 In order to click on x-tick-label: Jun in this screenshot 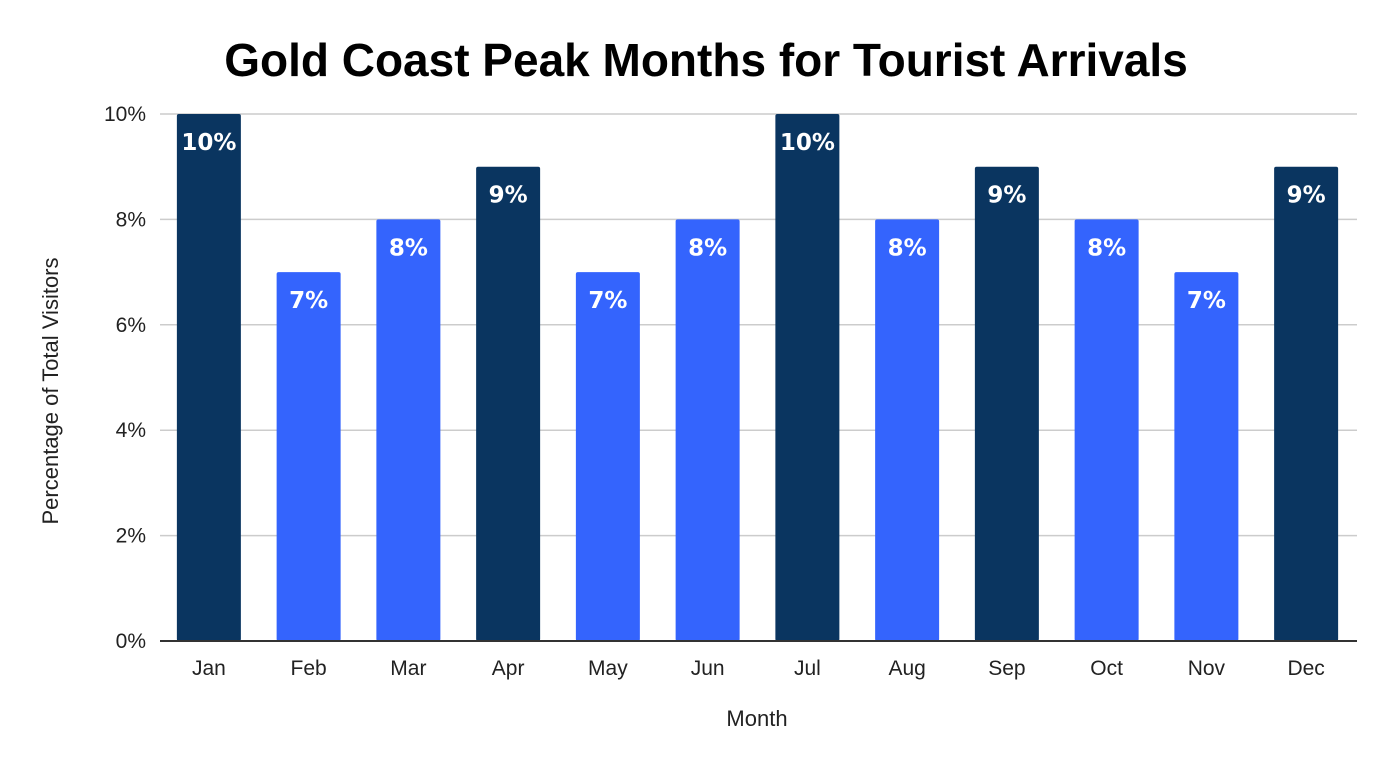, I will do `click(708, 668)`.